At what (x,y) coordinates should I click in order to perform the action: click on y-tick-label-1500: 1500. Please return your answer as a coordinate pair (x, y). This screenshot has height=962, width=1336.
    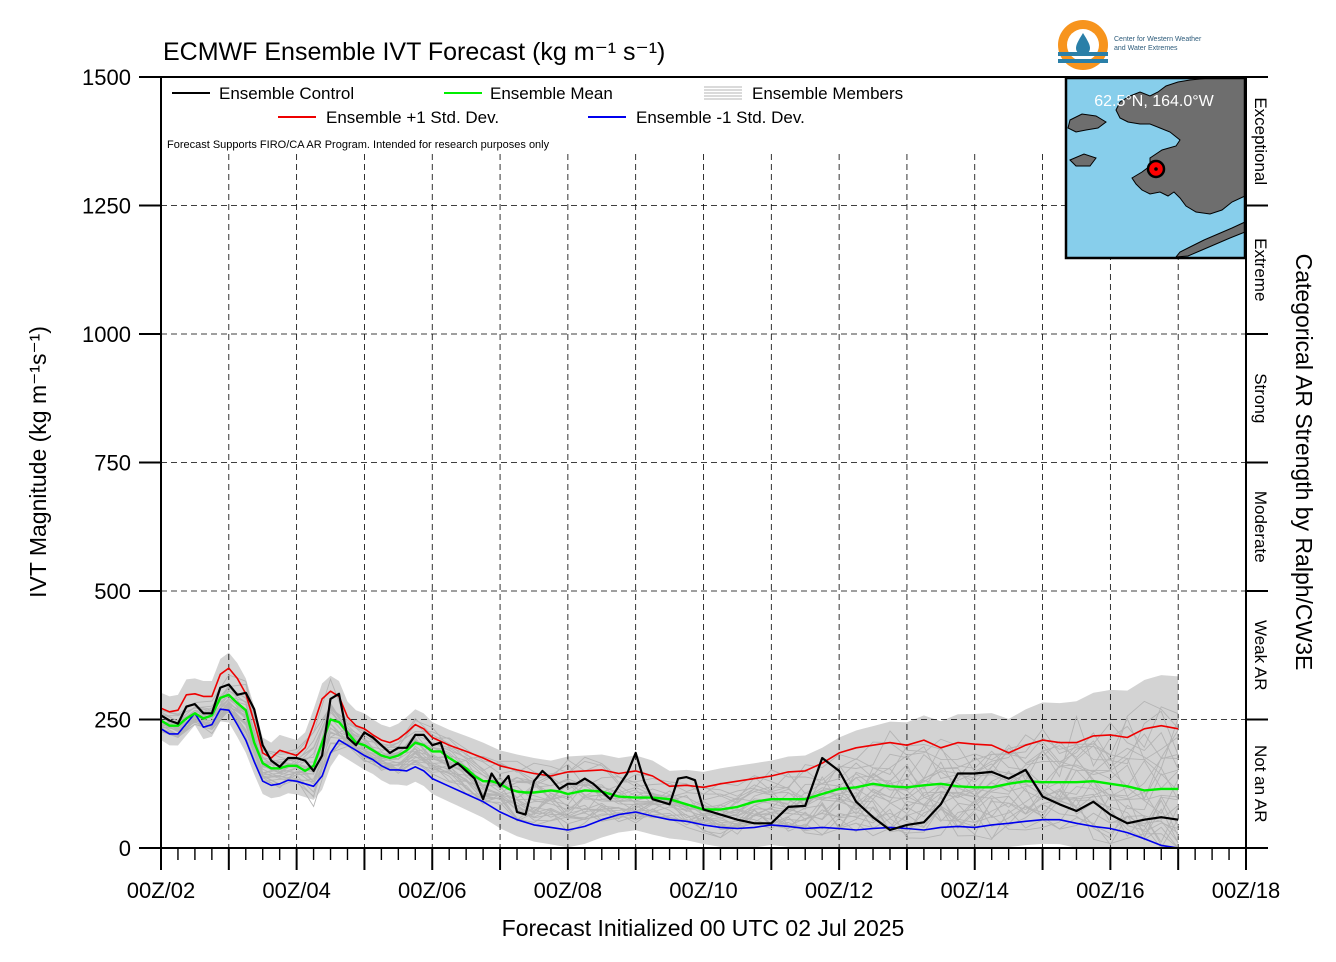
    Looking at the image, I should click on (106, 77).